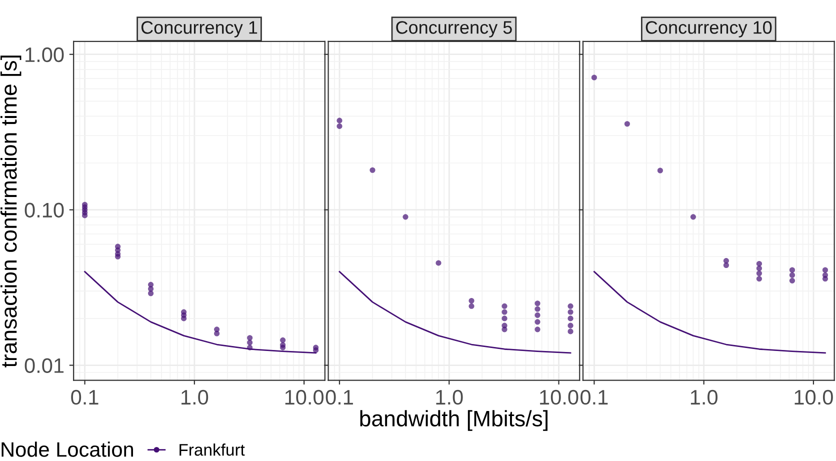 The image size is (836, 461). I want to click on y-tick-label: 0.10, so click(44, 210).